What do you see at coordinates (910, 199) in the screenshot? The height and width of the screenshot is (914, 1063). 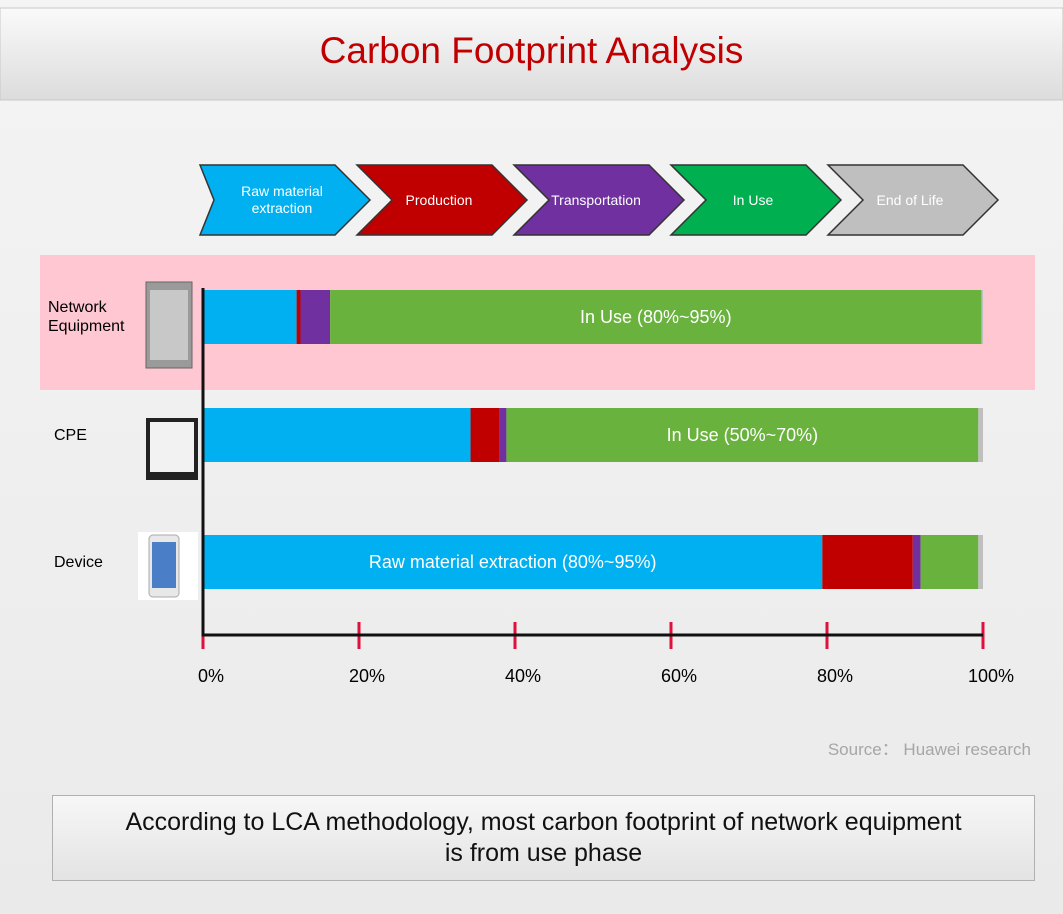 I see `legend-label: End of Life` at bounding box center [910, 199].